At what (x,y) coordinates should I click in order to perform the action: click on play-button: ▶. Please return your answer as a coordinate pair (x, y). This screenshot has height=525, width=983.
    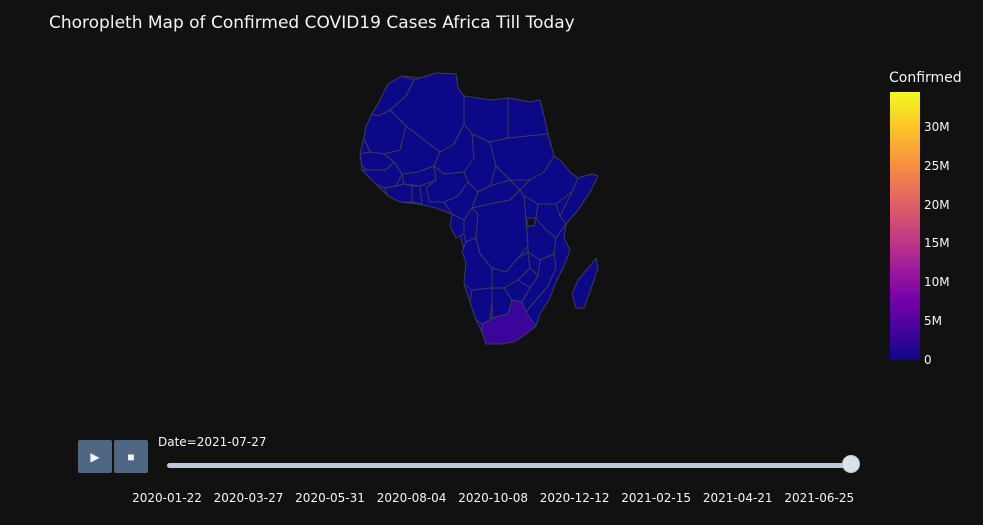
    Looking at the image, I should click on (95, 456).